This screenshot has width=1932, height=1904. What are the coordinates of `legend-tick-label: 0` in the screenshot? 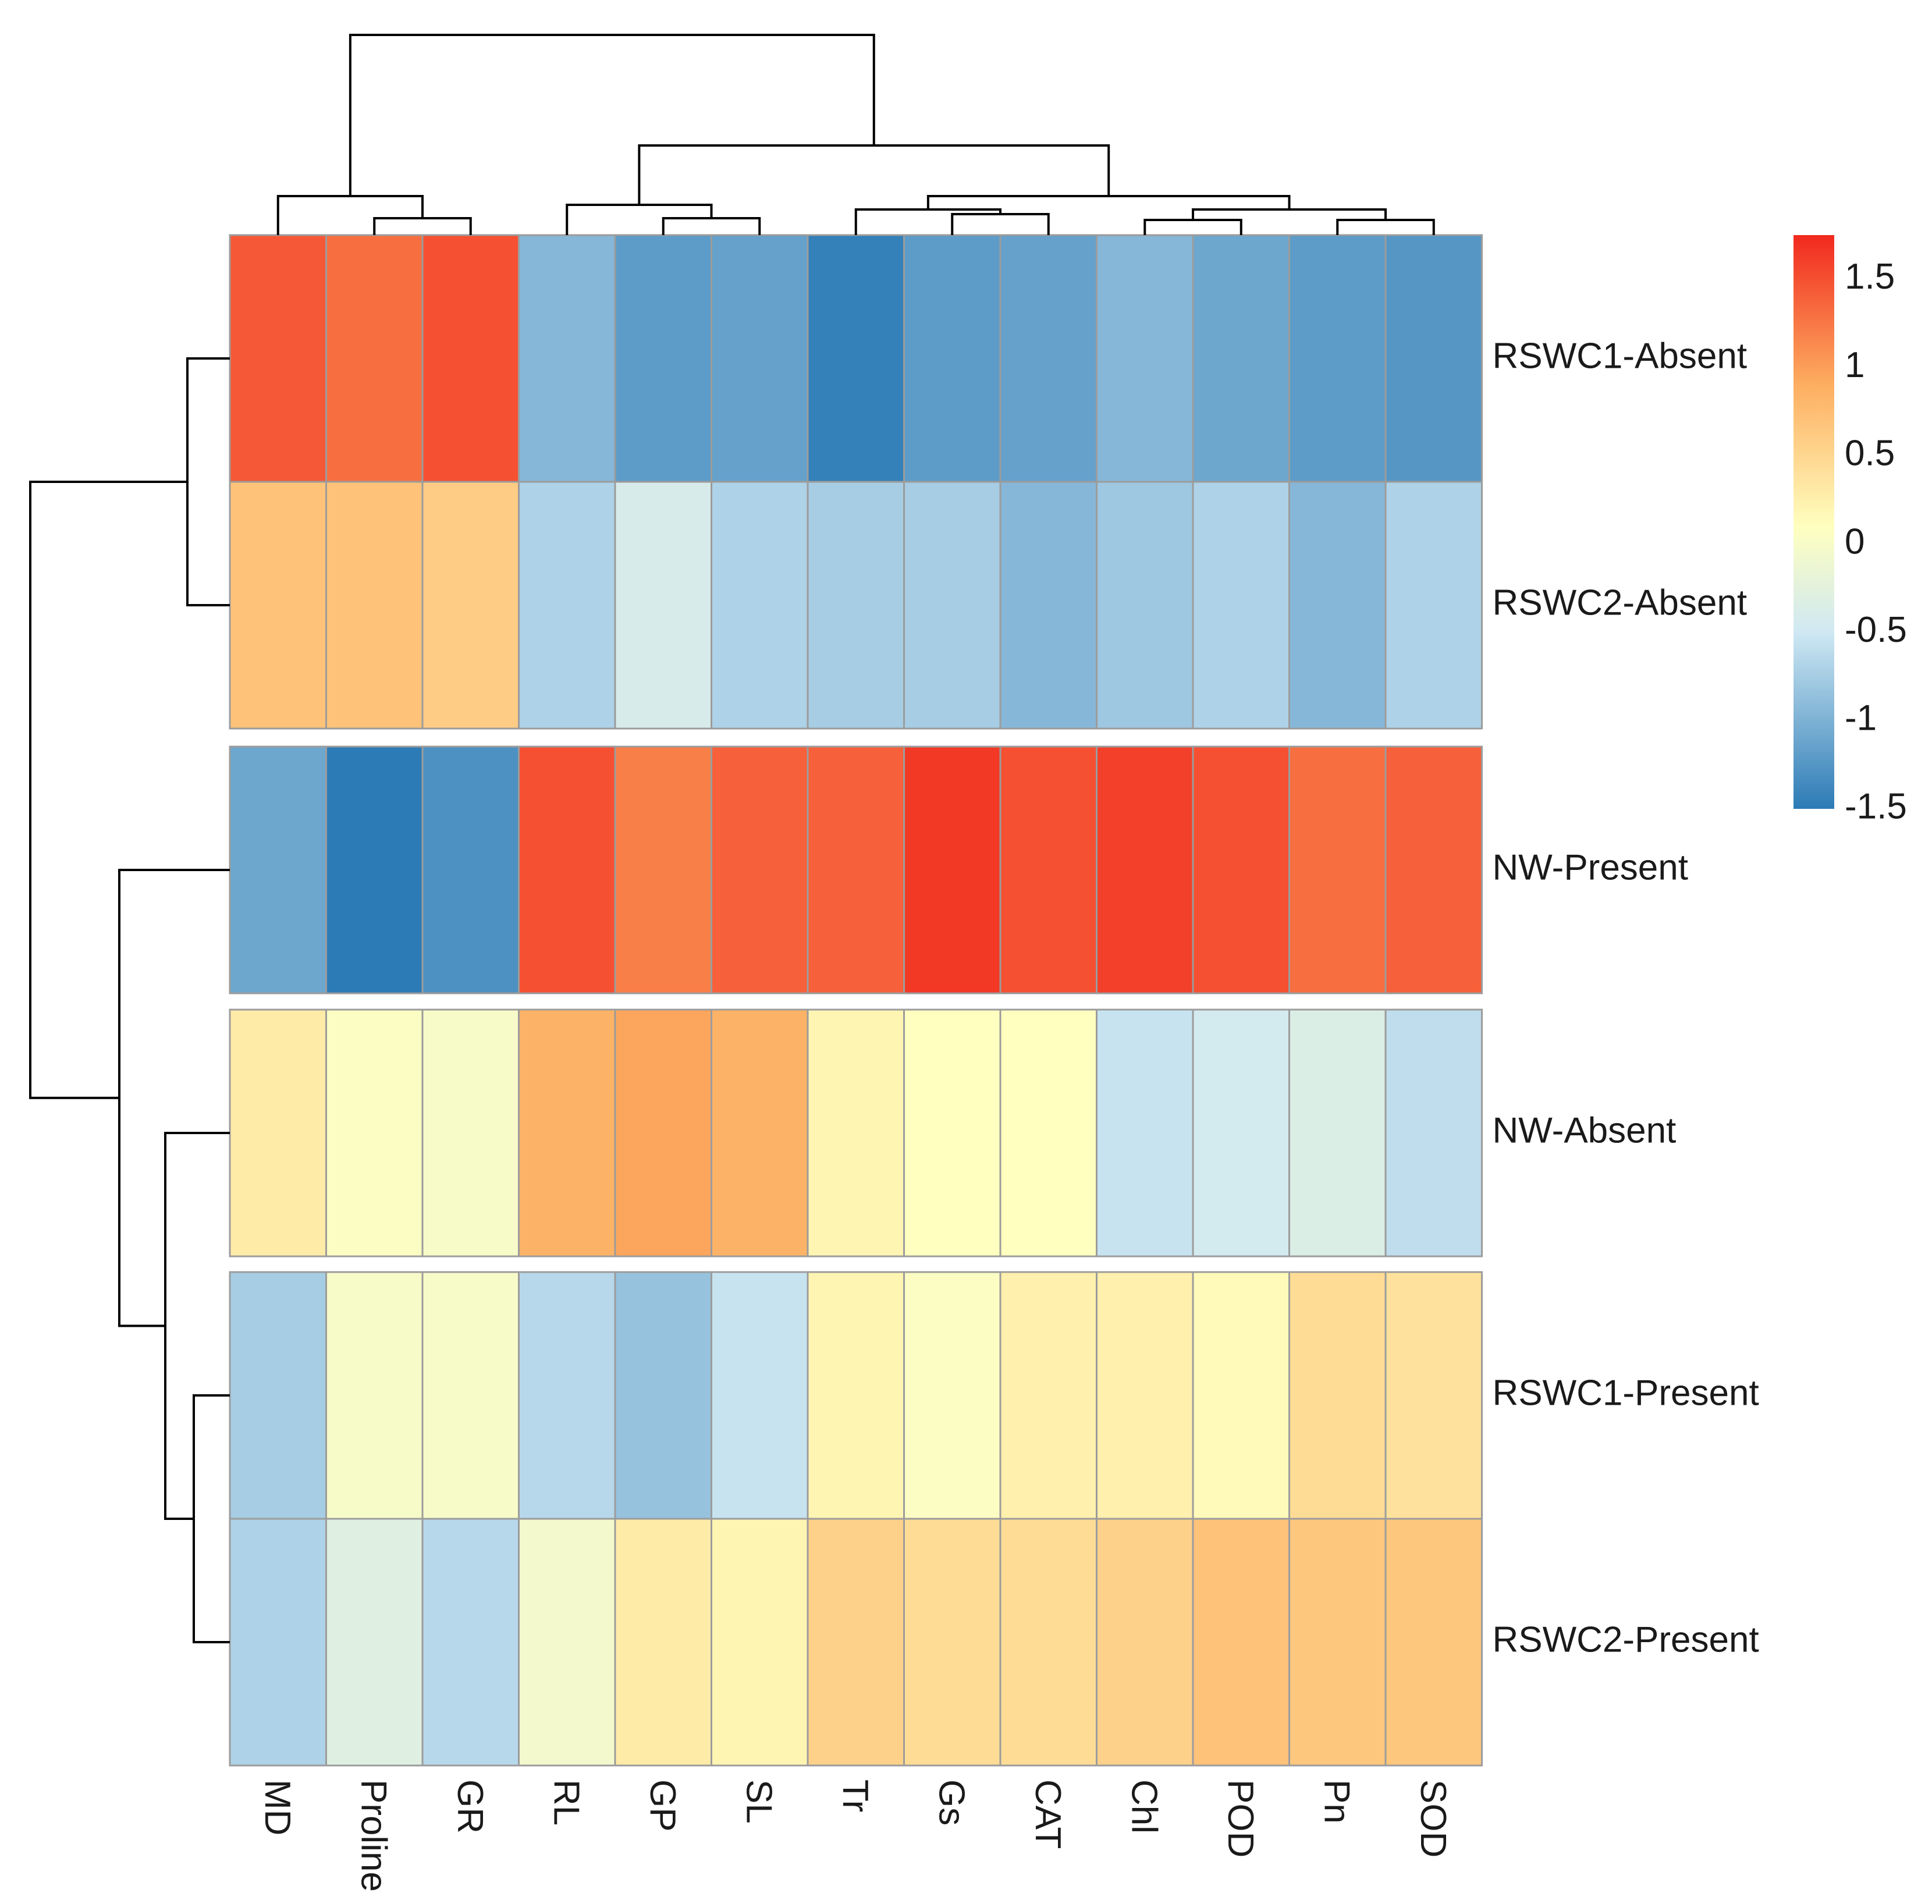 It's located at (1854, 541).